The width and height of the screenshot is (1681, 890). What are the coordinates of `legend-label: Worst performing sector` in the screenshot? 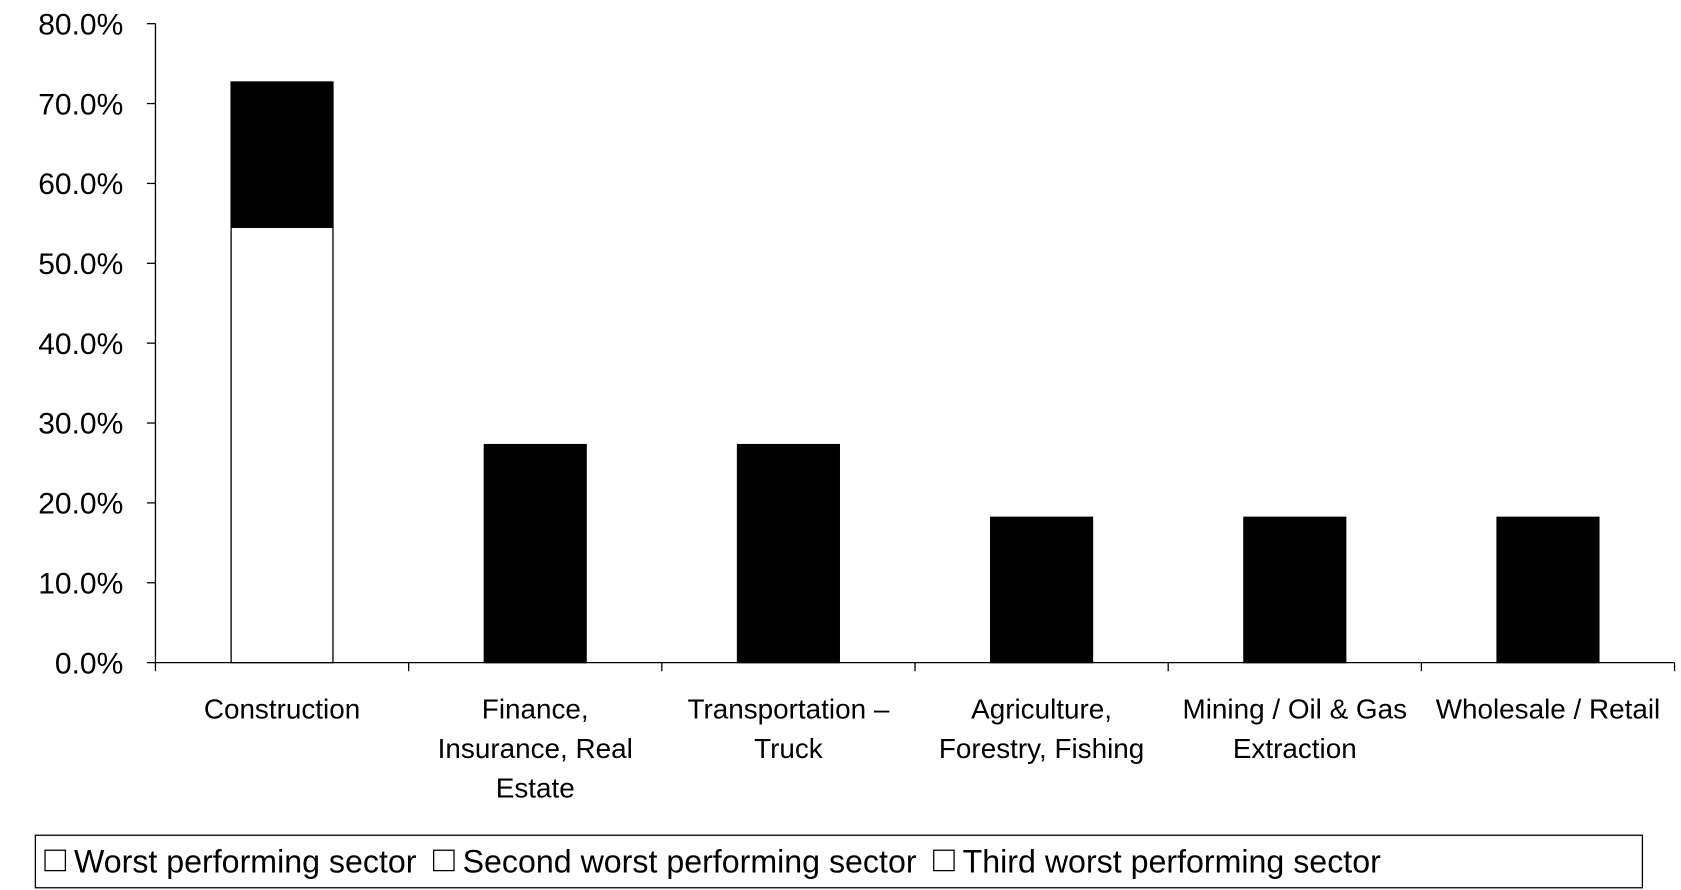 It's located at (245, 862).